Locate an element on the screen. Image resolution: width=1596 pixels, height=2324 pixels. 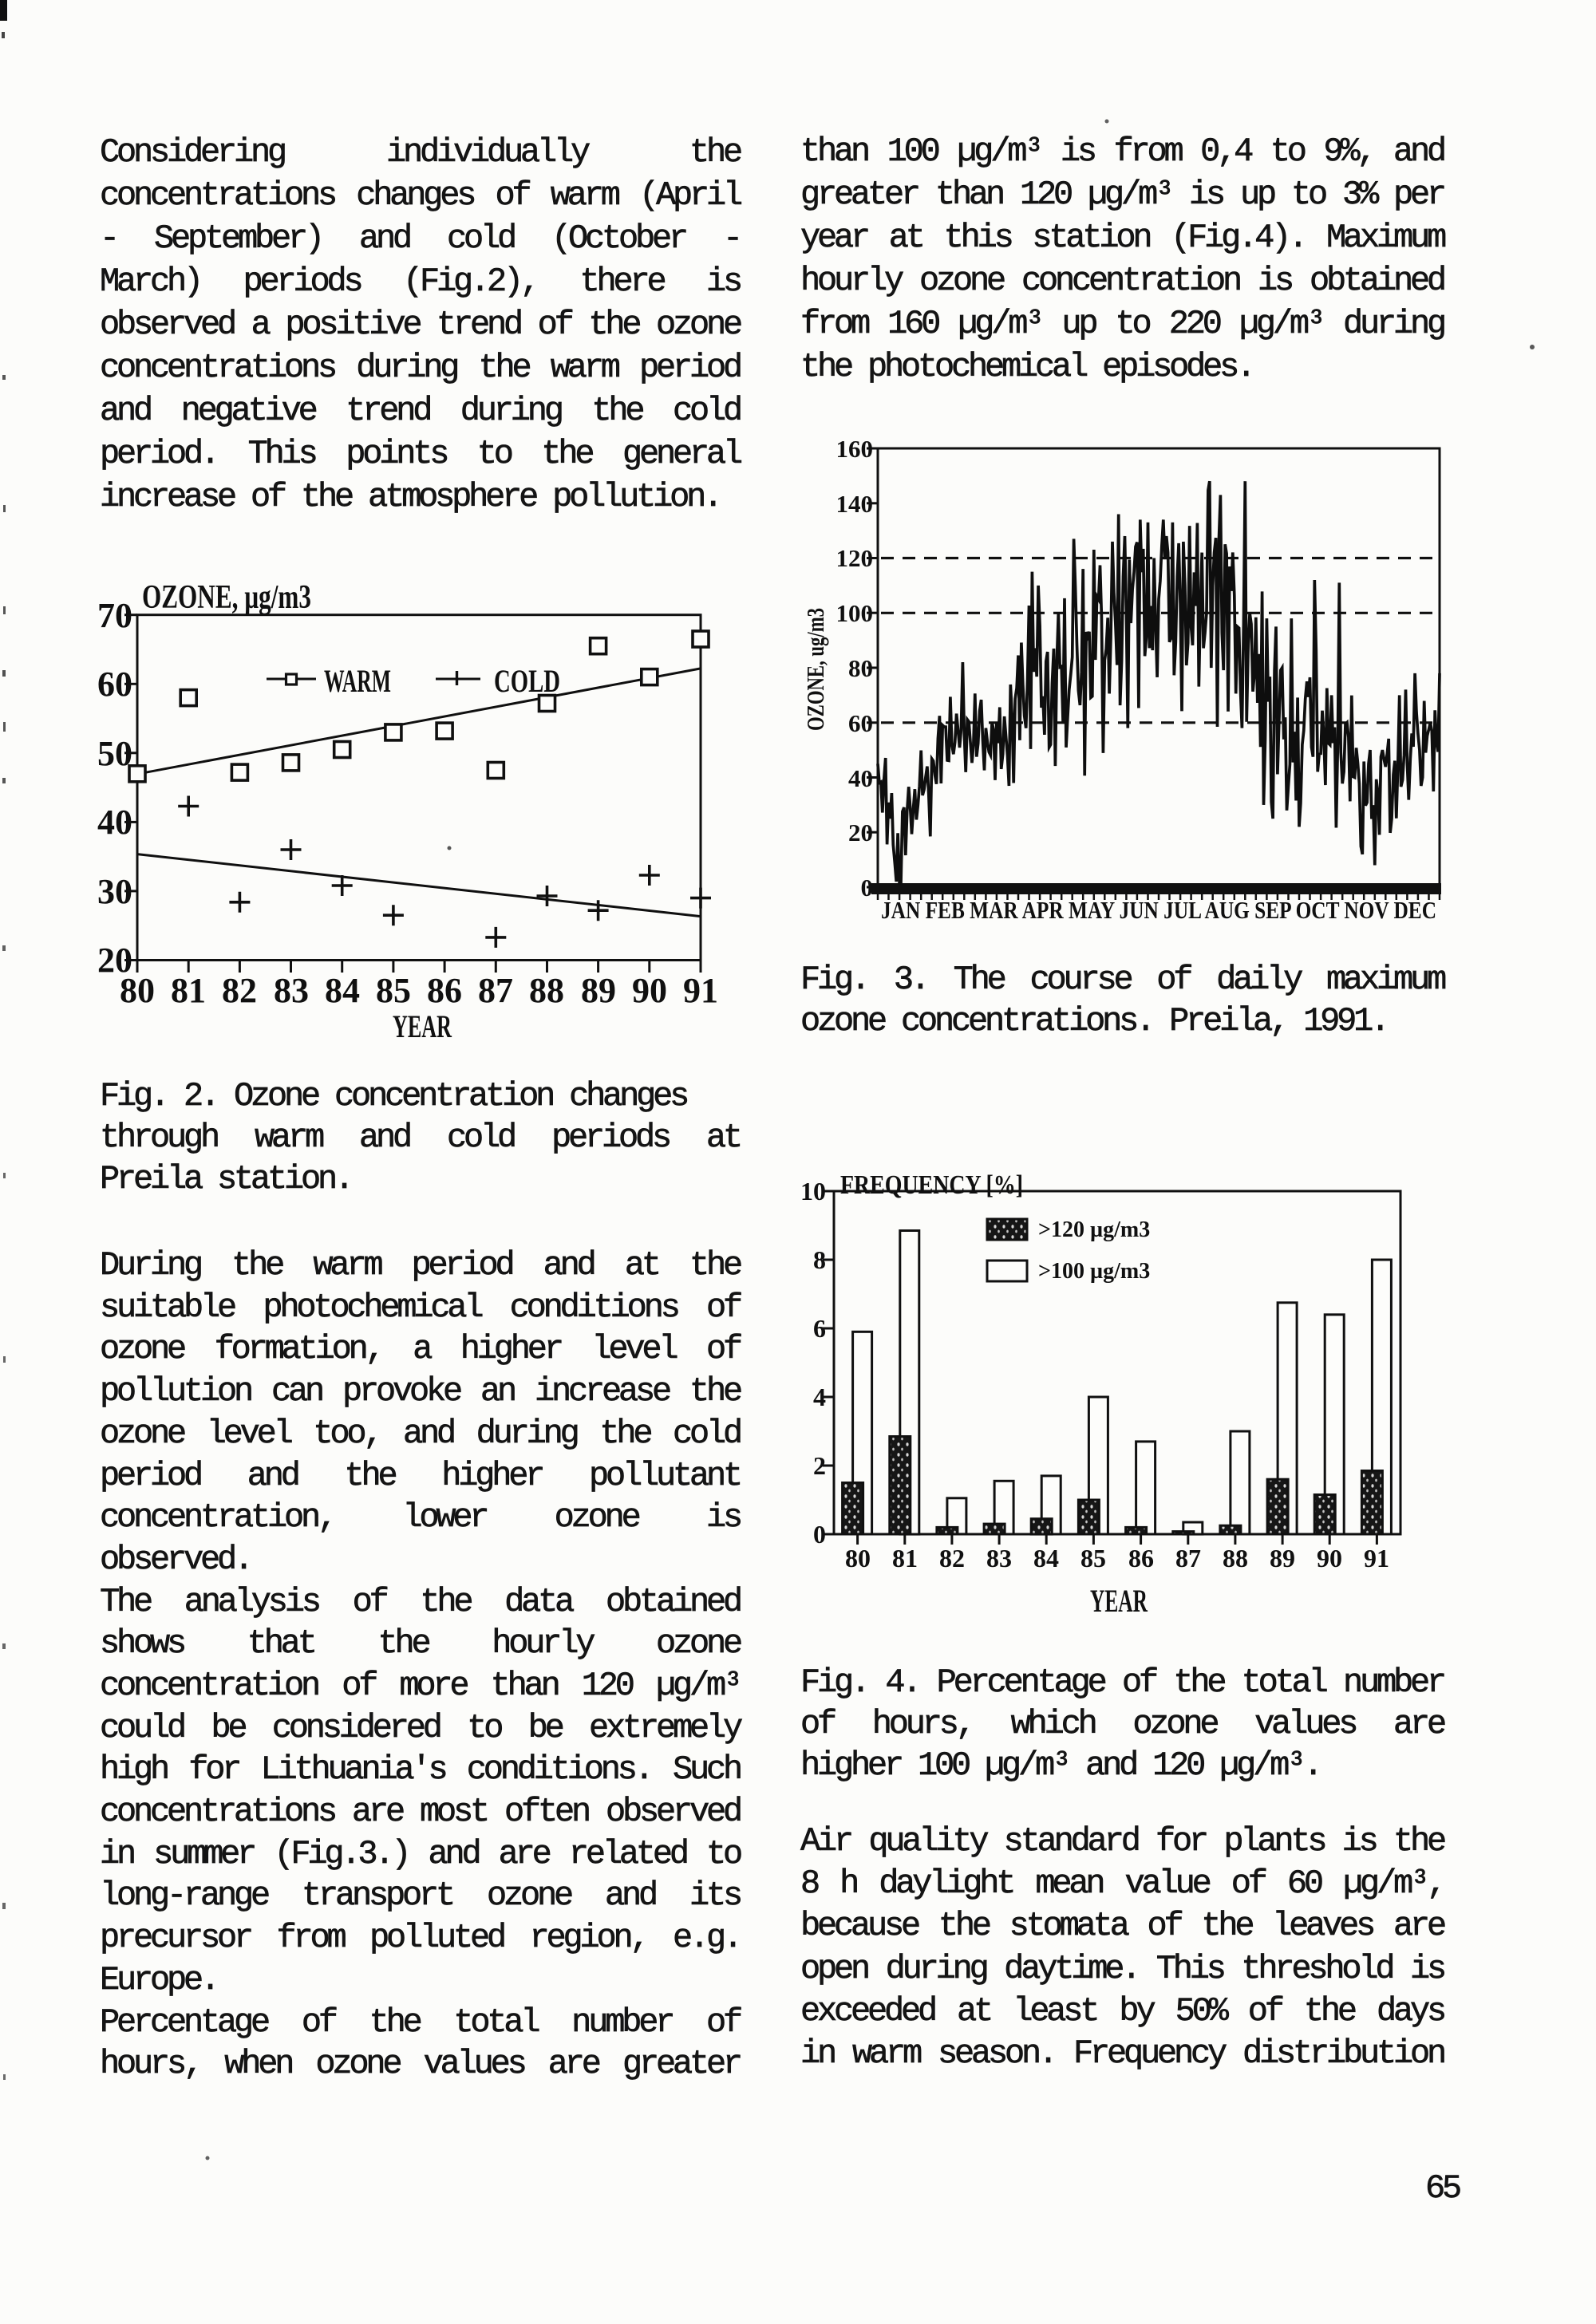
svg-text: FREQUENCY [%] is located at coordinates (931, 1185).